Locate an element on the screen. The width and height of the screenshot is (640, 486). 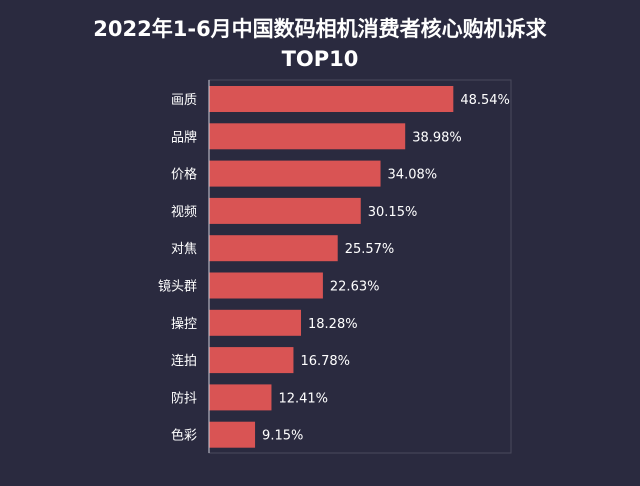
value-label: 12.41% is located at coordinates (303, 398).